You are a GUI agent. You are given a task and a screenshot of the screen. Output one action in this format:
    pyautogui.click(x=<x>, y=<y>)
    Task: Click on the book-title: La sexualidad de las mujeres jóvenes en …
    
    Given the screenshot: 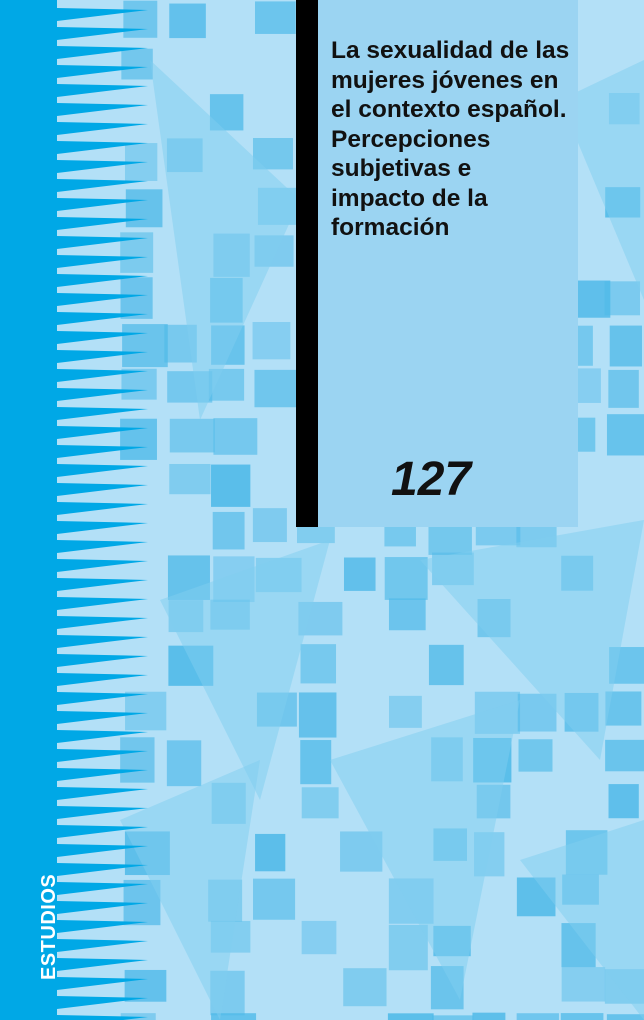 What is the action you would take?
    pyautogui.click(x=450, y=139)
    